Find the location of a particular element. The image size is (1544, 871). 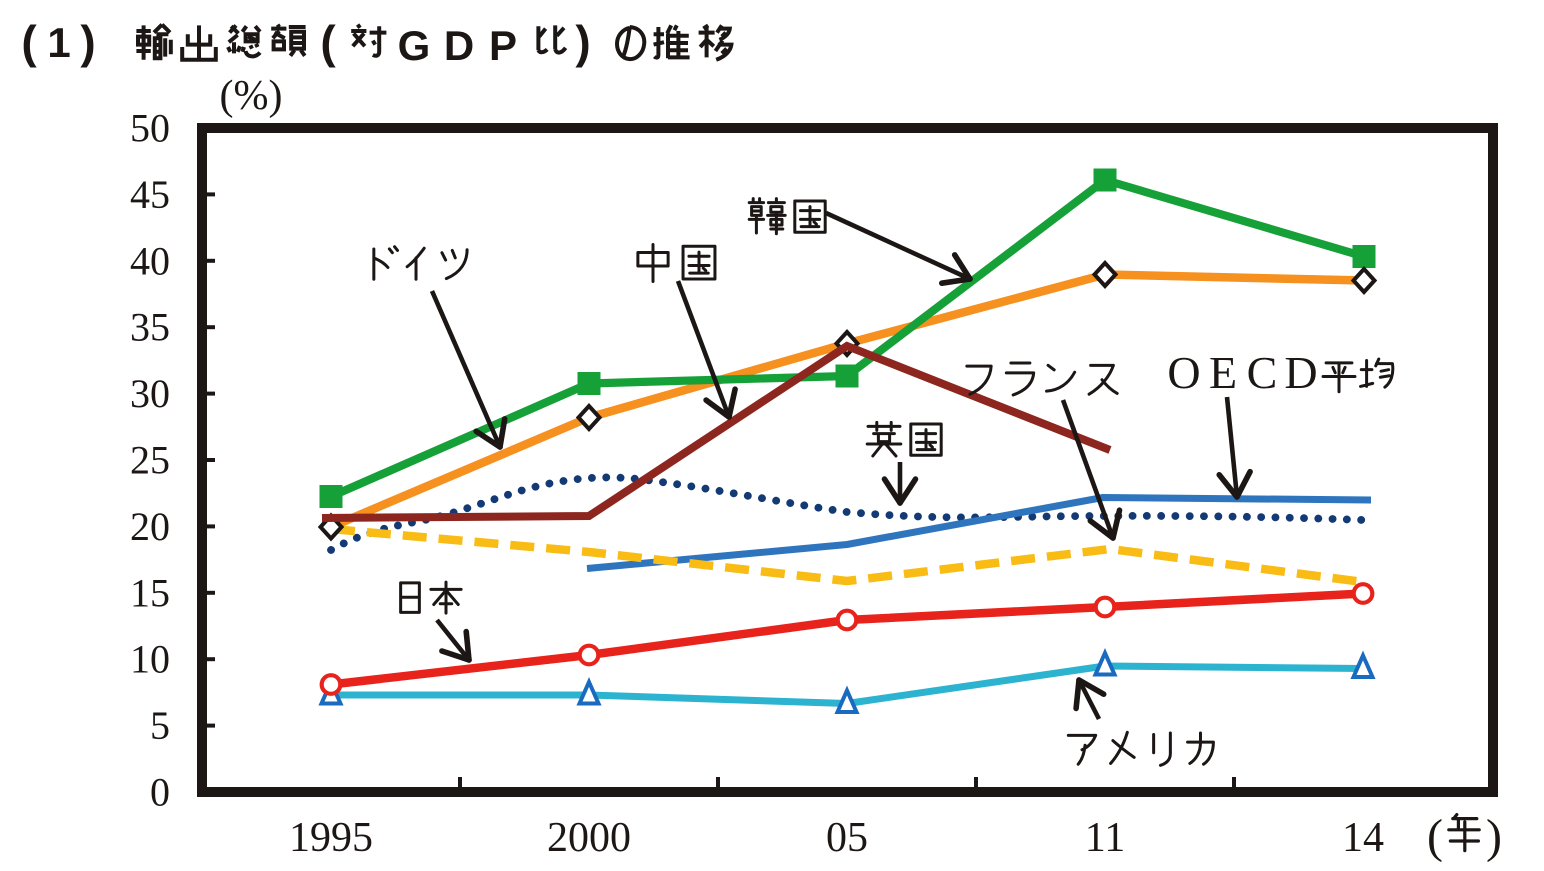

svg-text: 15 is located at coordinates (150, 592).